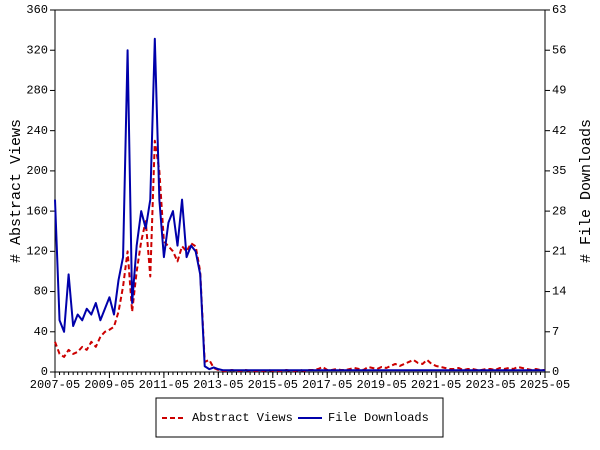 Image resolution: width=600 pixels, height=450 pixels. I want to click on legend-label: Abstract Views, so click(242, 418).